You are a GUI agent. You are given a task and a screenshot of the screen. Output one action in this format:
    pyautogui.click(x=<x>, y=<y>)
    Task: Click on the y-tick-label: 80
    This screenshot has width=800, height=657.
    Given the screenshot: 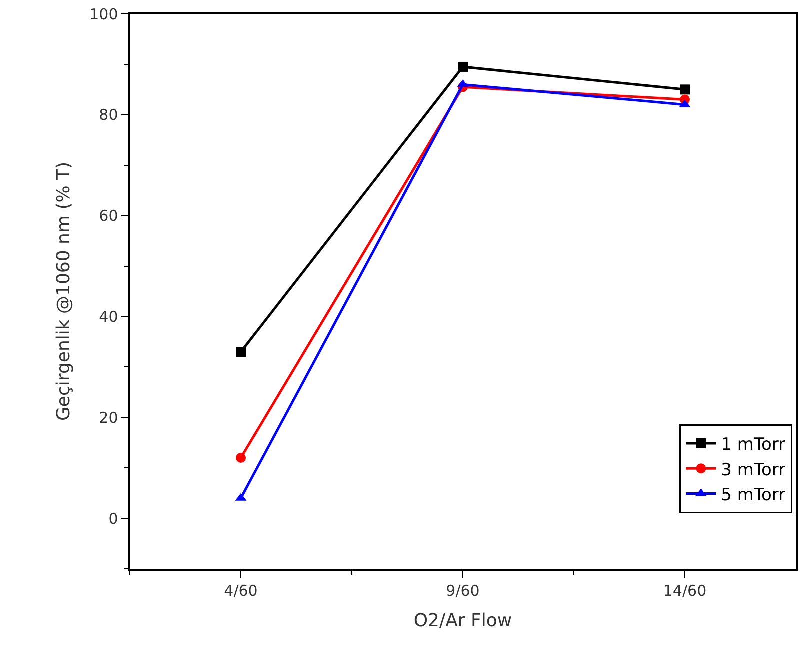 What is the action you would take?
    pyautogui.click(x=108, y=115)
    